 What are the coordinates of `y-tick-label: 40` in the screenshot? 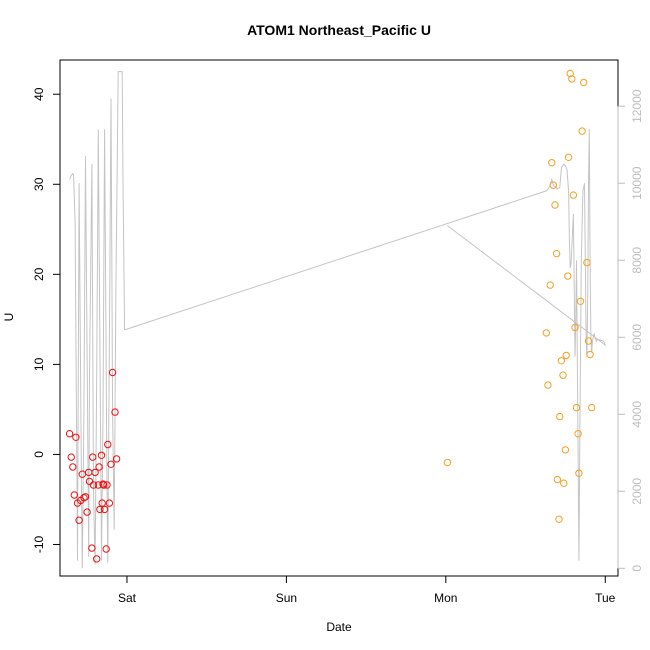 It's located at (39, 94).